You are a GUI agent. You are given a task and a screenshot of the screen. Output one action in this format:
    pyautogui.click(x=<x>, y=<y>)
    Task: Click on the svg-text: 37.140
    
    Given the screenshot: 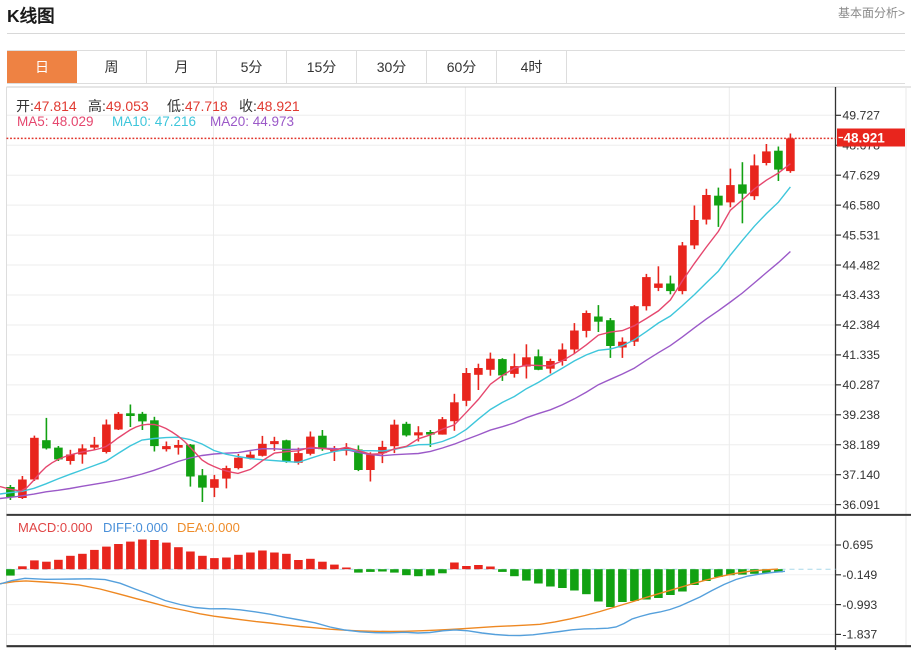 What is the action you would take?
    pyautogui.click(x=861, y=475)
    